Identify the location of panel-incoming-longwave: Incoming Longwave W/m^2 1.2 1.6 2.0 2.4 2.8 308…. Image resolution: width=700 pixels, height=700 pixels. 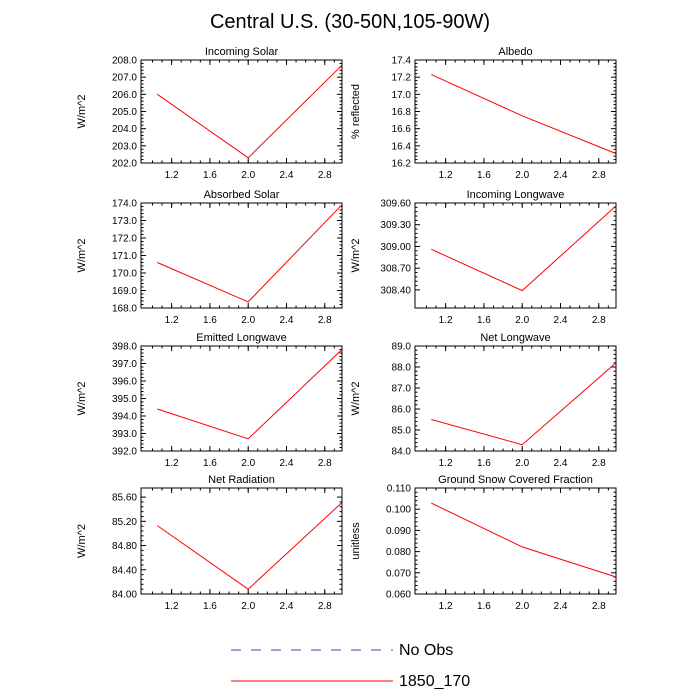
(483, 257).